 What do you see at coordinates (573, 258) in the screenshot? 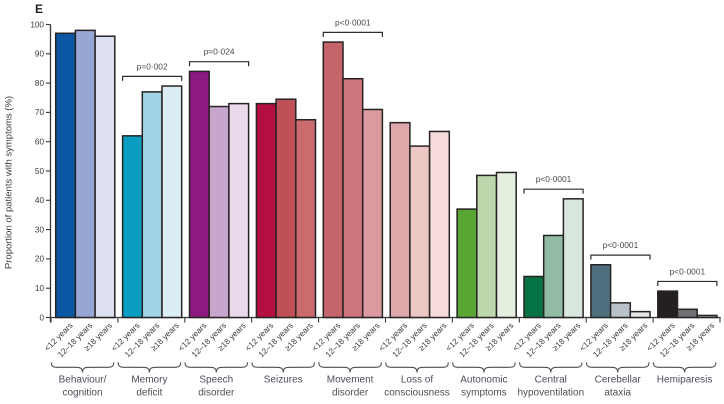
I see `bar-central-hypoventilation-18-years` at bounding box center [573, 258].